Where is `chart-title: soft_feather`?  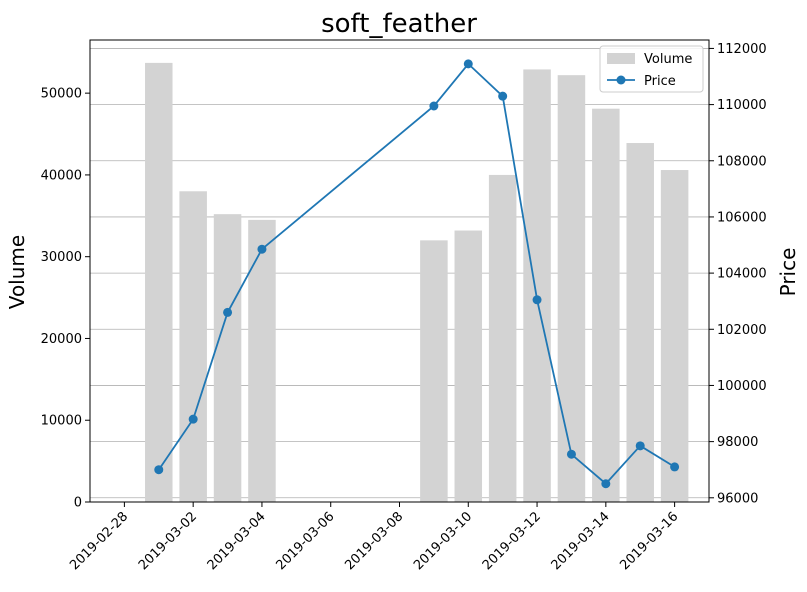 chart-title: soft_feather is located at coordinates (399, 24).